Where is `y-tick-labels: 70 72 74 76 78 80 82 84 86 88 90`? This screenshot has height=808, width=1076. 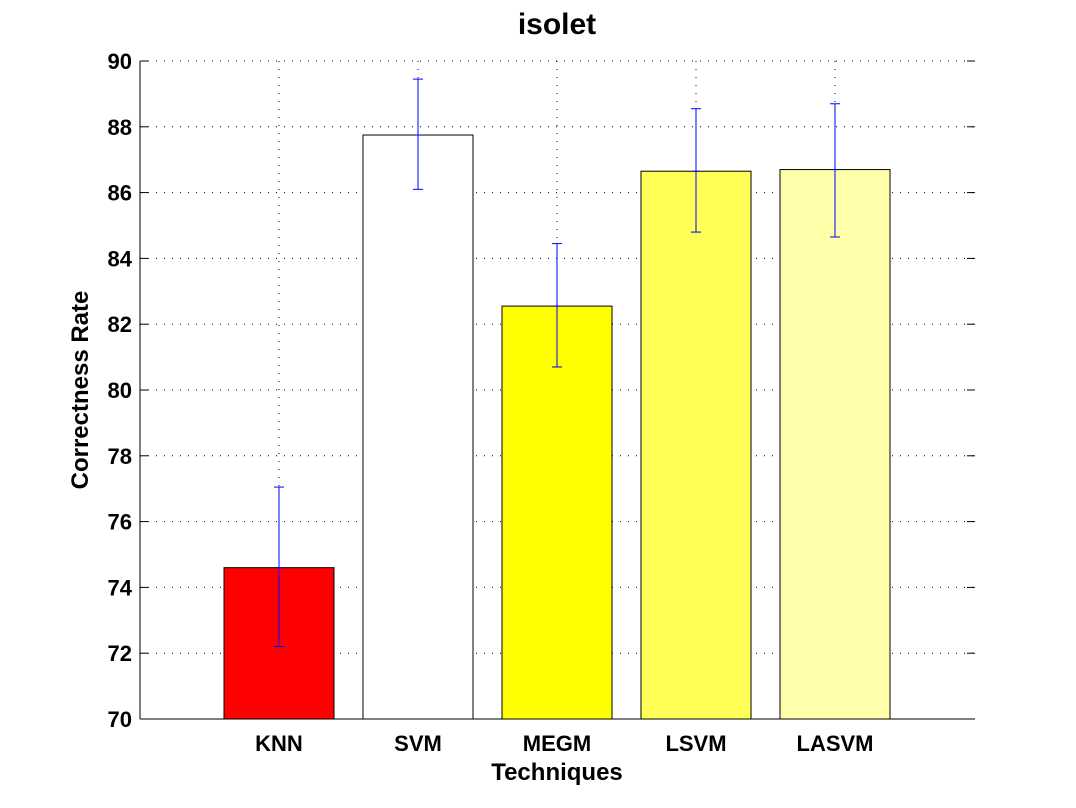
y-tick-labels: 70 72 74 76 78 80 82 84 86 88 90 is located at coordinates (120, 390).